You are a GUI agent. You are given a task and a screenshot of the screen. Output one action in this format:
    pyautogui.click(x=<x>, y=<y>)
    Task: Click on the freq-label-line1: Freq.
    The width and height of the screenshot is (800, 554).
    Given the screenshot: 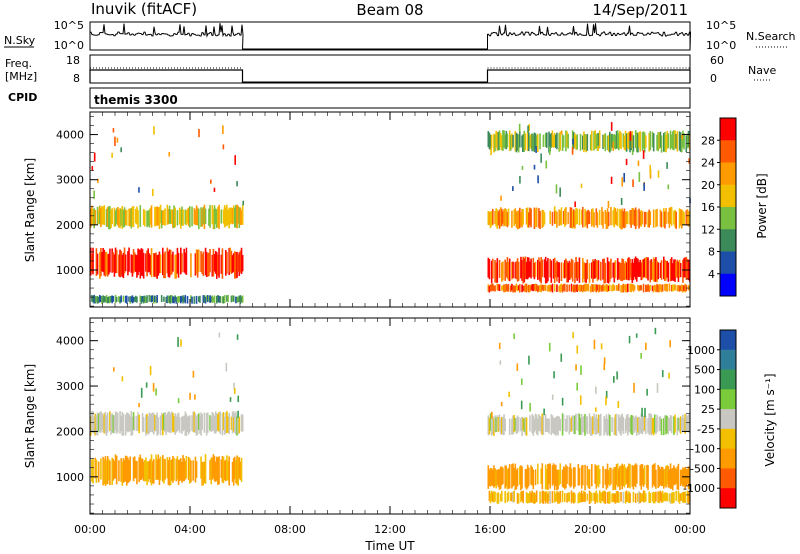 What is the action you would take?
    pyautogui.click(x=18, y=63)
    